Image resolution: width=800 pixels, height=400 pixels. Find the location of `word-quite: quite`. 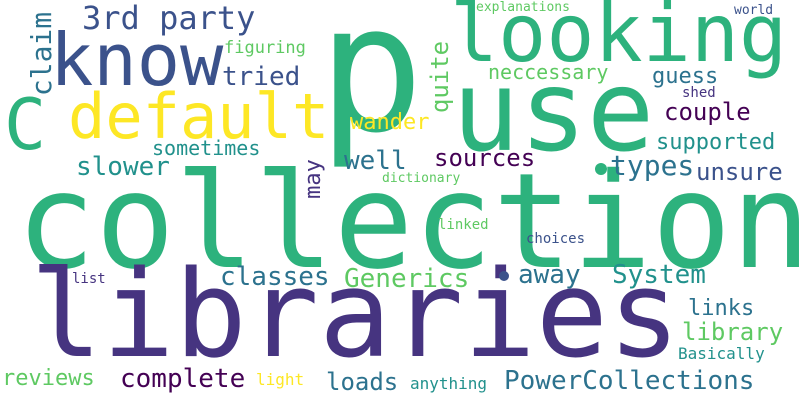

word-quite: quite is located at coordinates (440, 77).